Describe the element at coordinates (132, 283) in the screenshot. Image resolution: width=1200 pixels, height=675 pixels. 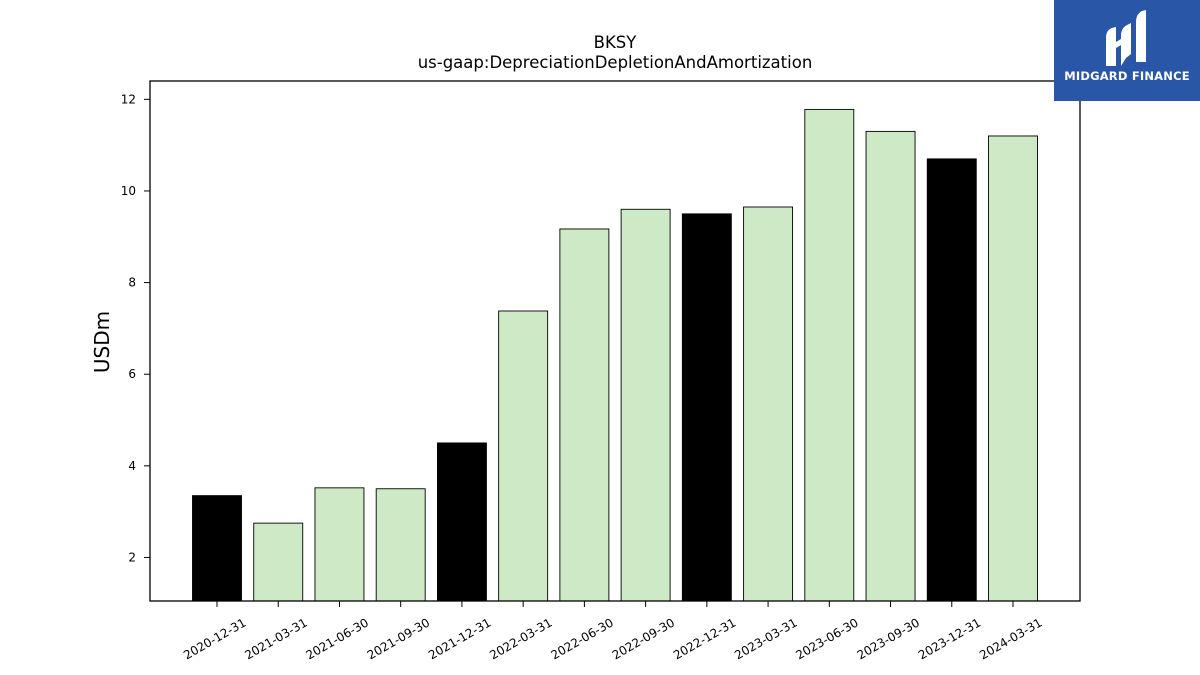
I see `y-tick-label: 8` at that location.